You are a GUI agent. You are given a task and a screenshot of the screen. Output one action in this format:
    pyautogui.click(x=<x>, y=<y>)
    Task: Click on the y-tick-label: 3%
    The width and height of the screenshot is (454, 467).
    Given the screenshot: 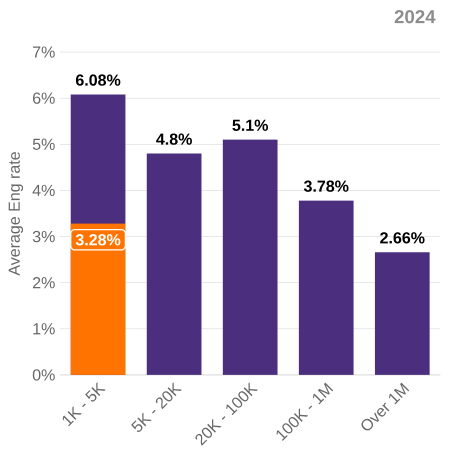 What is the action you would take?
    pyautogui.click(x=43, y=236)
    